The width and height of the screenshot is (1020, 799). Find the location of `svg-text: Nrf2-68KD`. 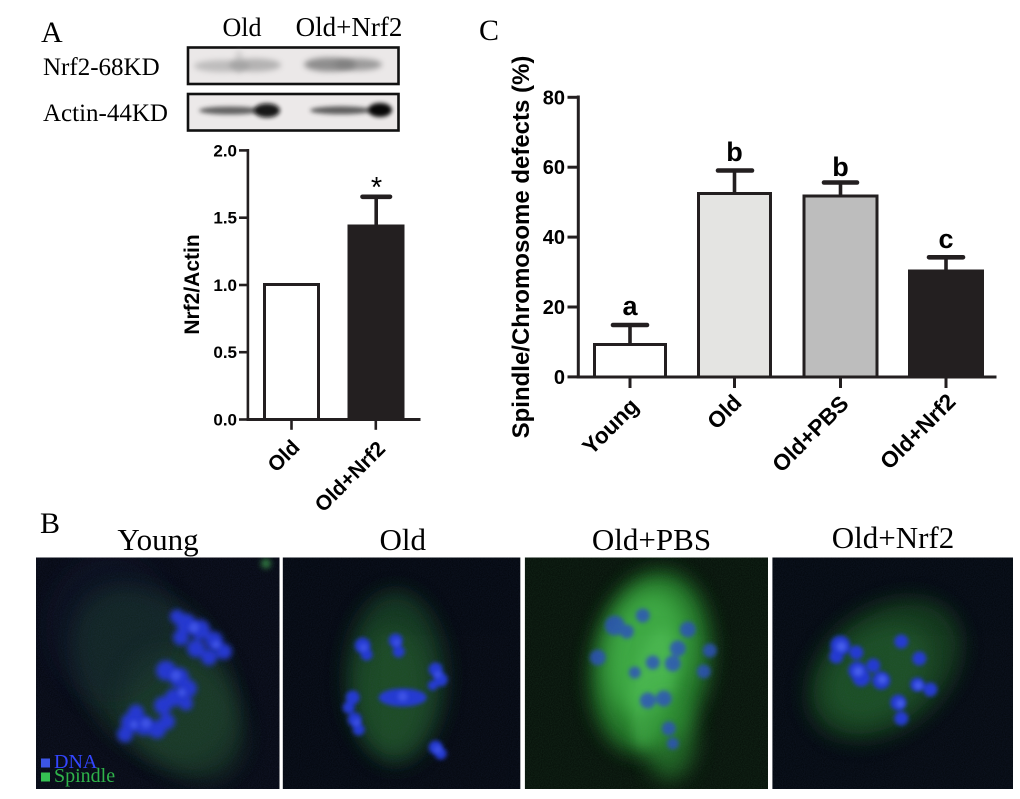

svg-text: Nrf2-68KD is located at coordinates (101, 67).